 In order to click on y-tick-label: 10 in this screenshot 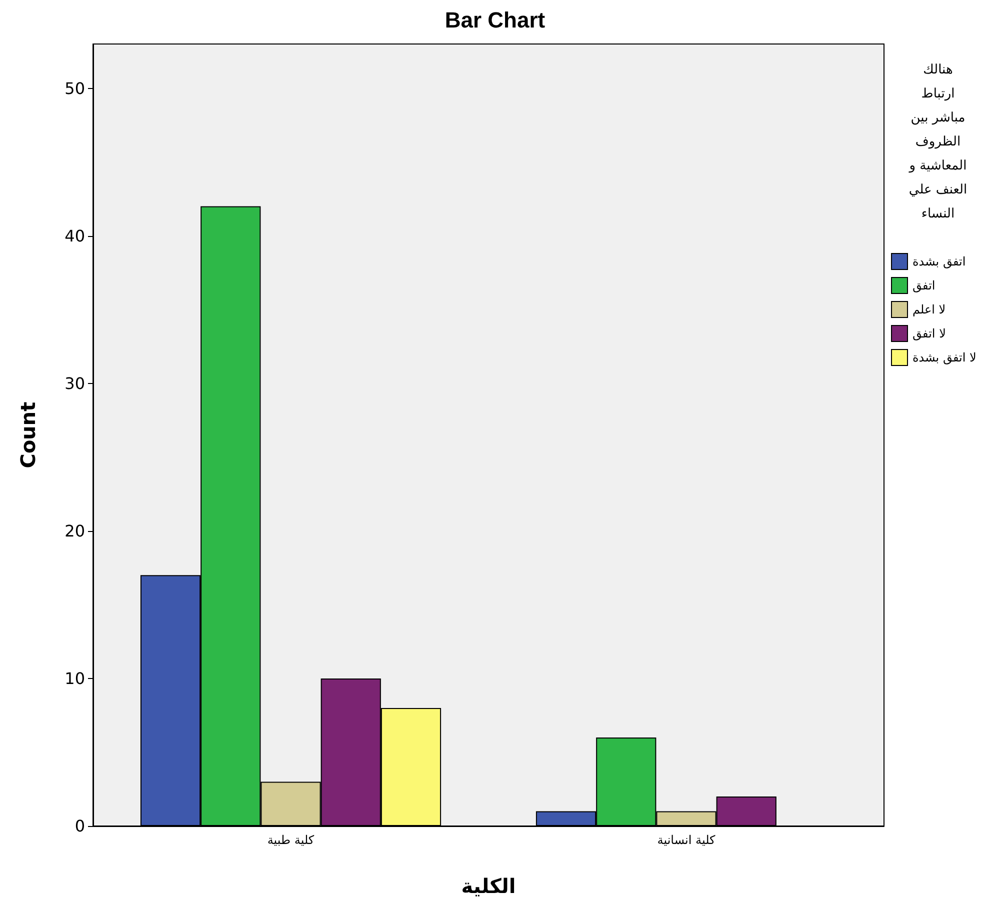, I will do `click(74, 678)`.